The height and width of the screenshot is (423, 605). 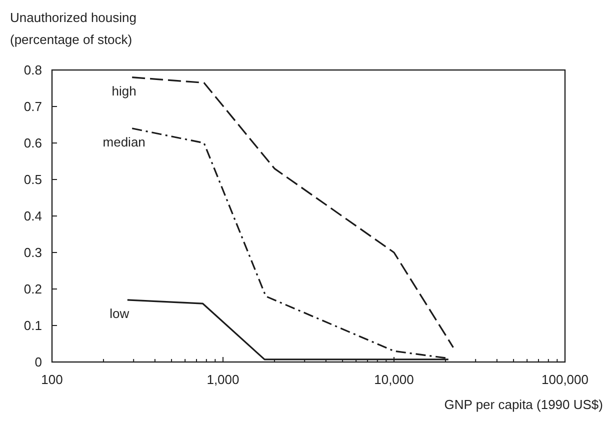 I want to click on y-tick-label: 0.3, so click(x=33, y=252).